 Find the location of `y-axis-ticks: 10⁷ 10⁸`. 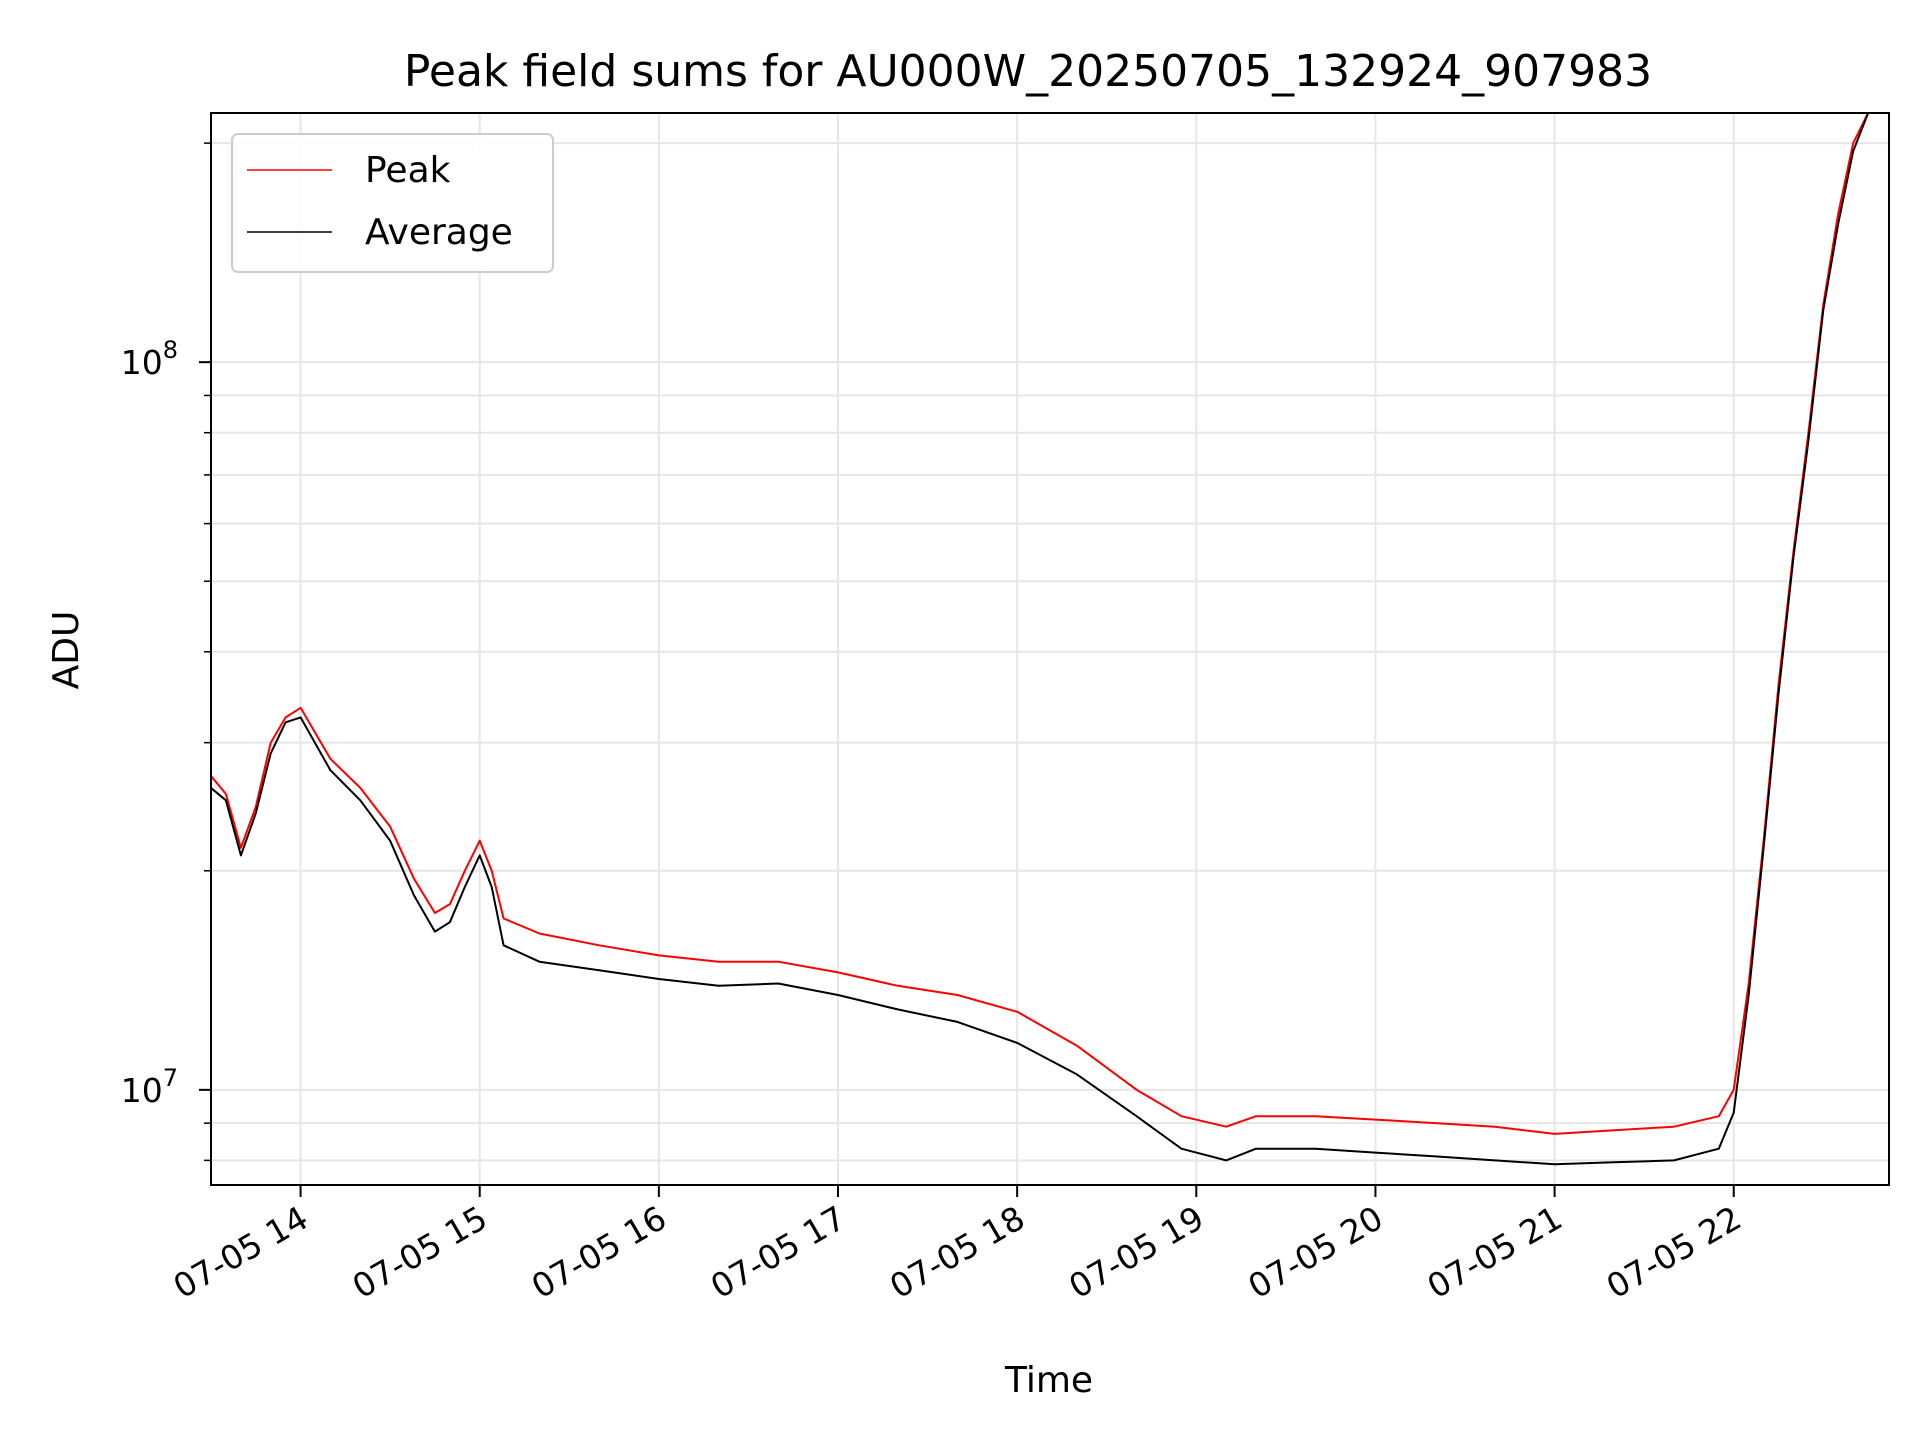

y-axis-ticks: 10⁷ 10⁸ is located at coordinates (166, 652).